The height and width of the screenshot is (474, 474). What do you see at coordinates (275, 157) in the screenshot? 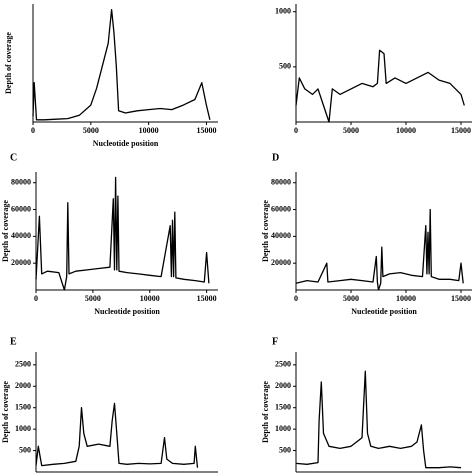
I see `panel-label: D` at bounding box center [275, 157].